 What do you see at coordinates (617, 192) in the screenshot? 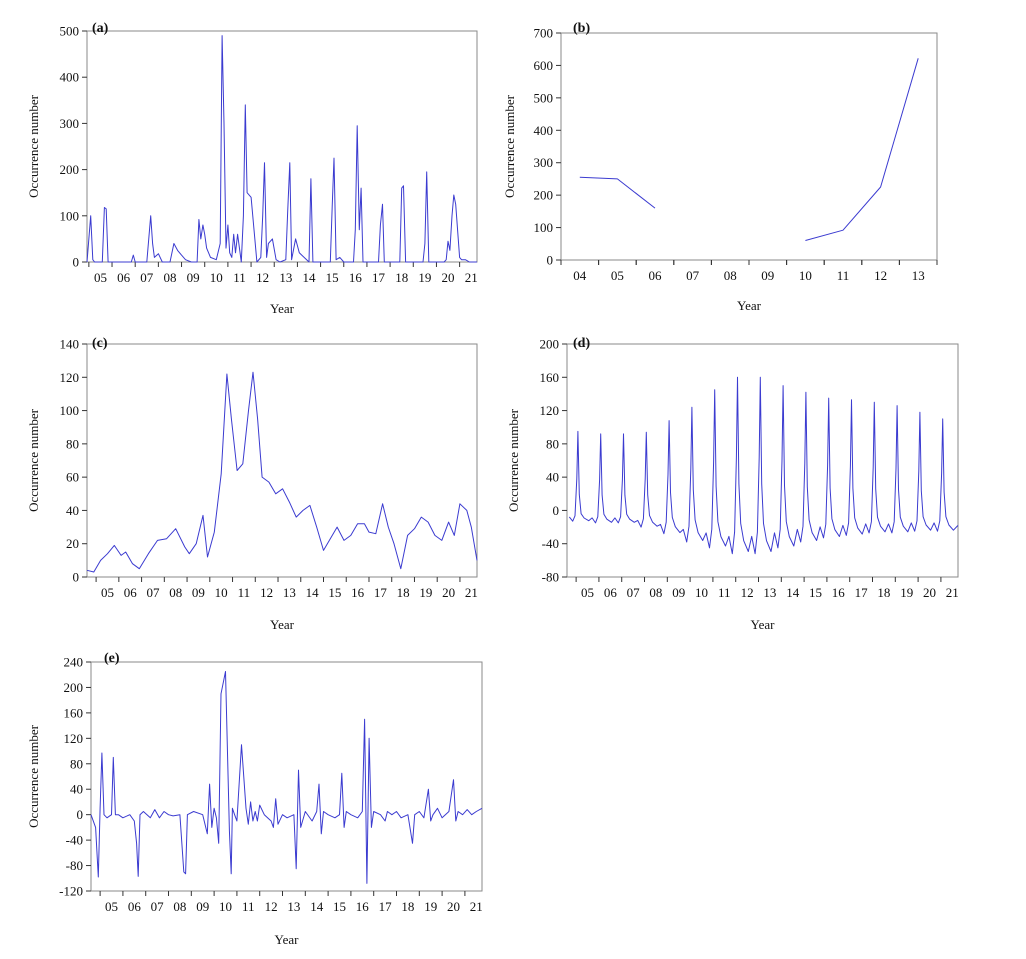
I see `series-line-b-early` at bounding box center [617, 192].